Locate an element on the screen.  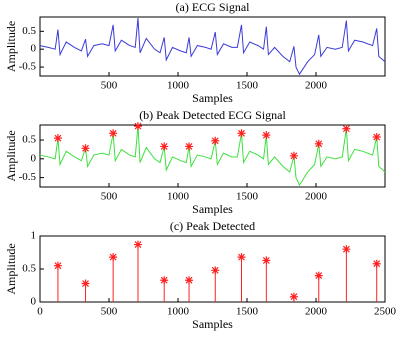
chart-title: (b) Peak Detected ECG Signal is located at coordinates (212, 115).